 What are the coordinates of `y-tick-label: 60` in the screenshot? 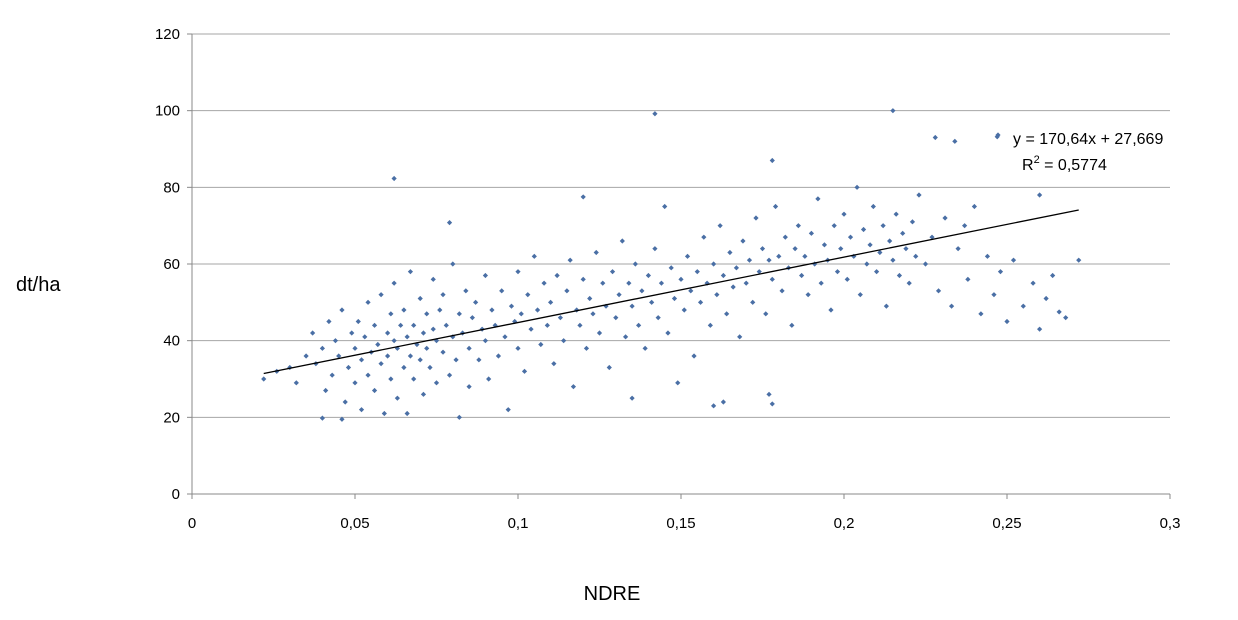 It's located at (171, 264).